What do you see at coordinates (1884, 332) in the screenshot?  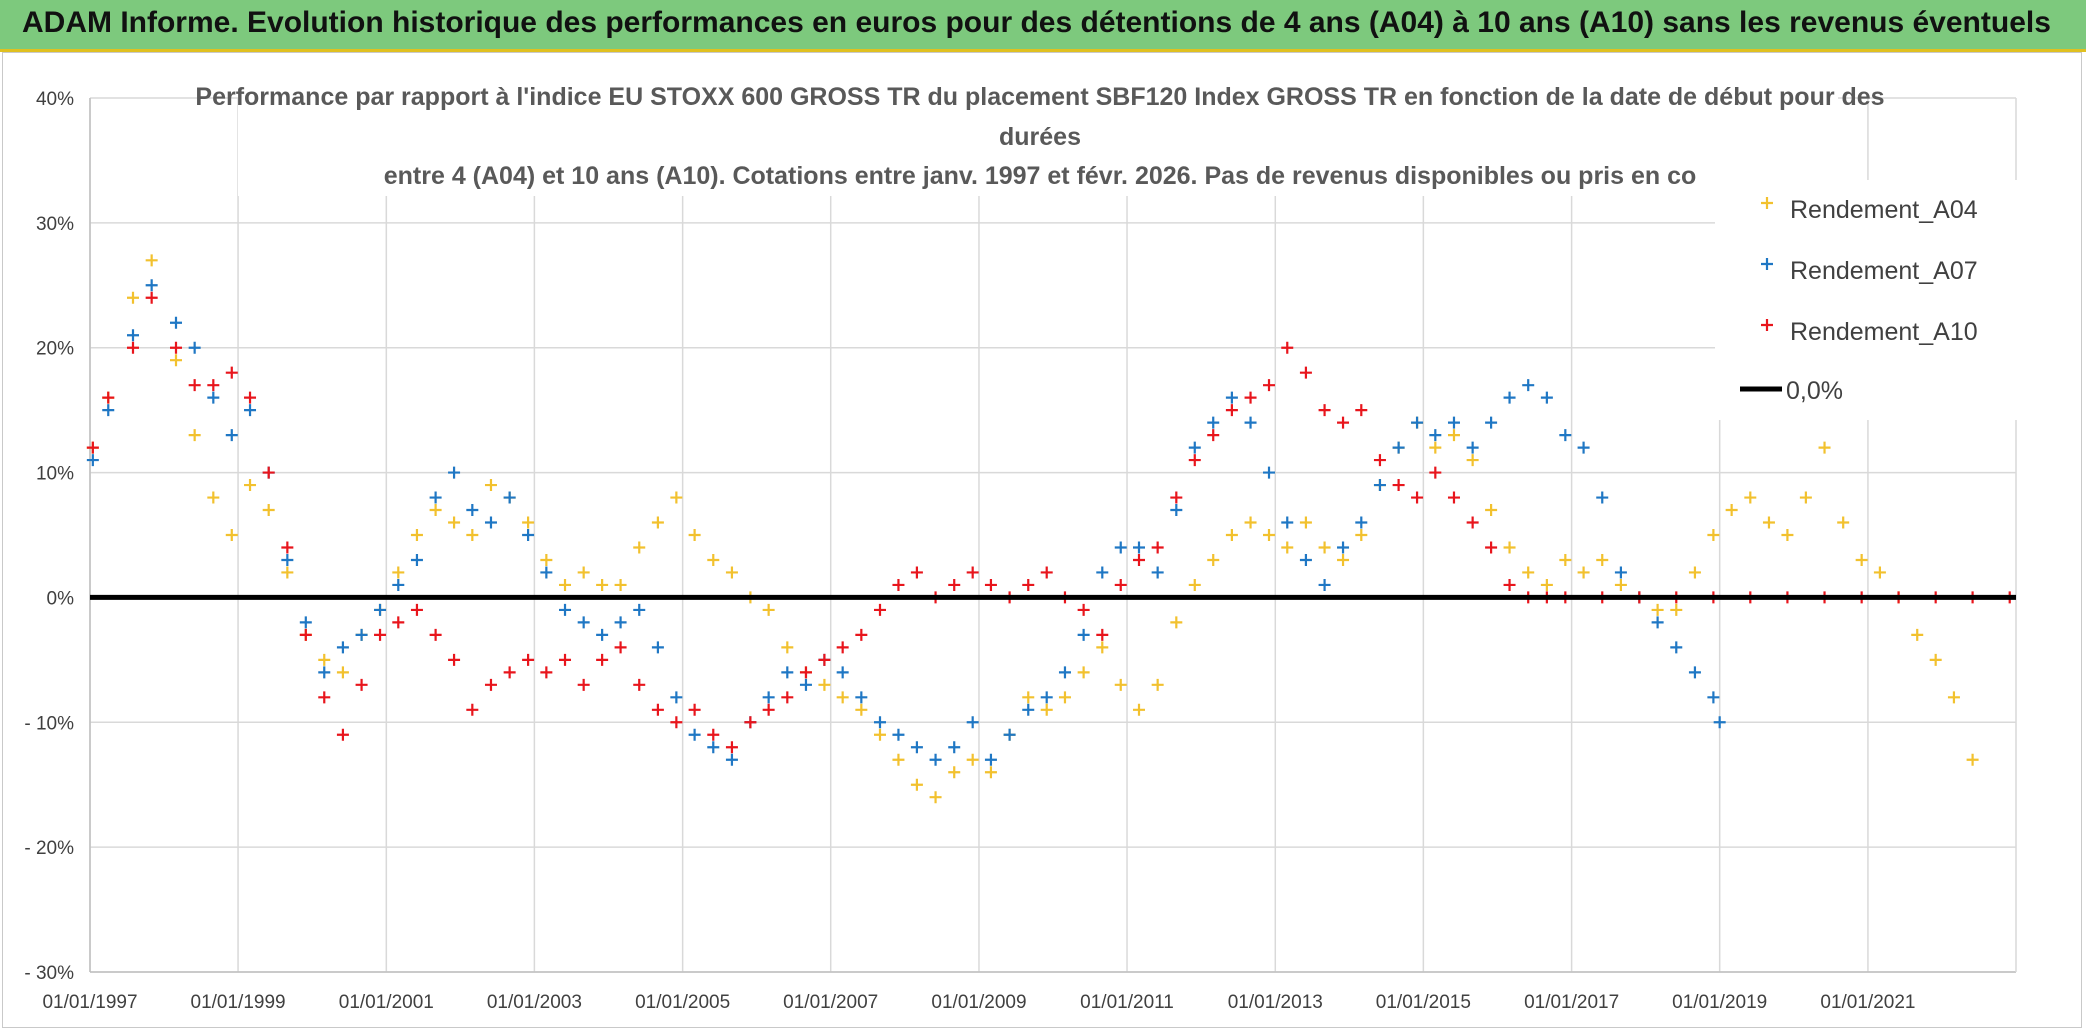 I see `legend-label-a10: Rendement_A10` at bounding box center [1884, 332].